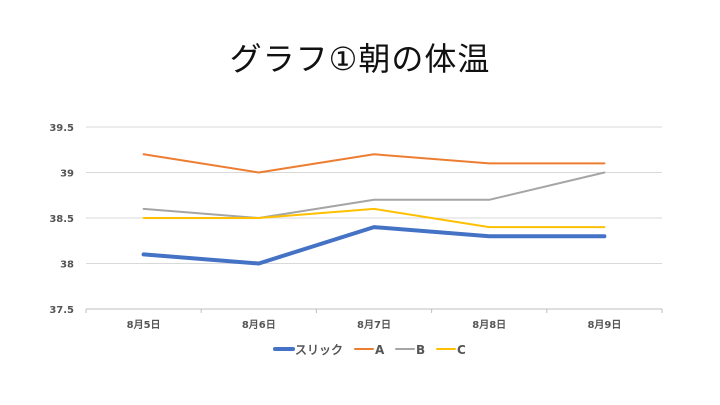 Image resolution: width=720 pixels, height=405 pixels. What do you see at coordinates (360, 59) in the screenshot?
I see `chart-title: グラフ①朝の体温` at bounding box center [360, 59].